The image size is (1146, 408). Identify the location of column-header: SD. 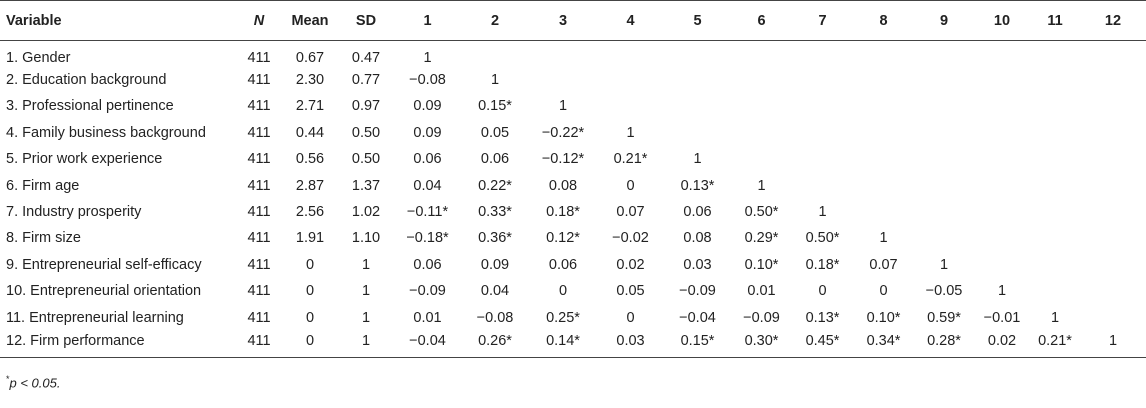
(366, 20).